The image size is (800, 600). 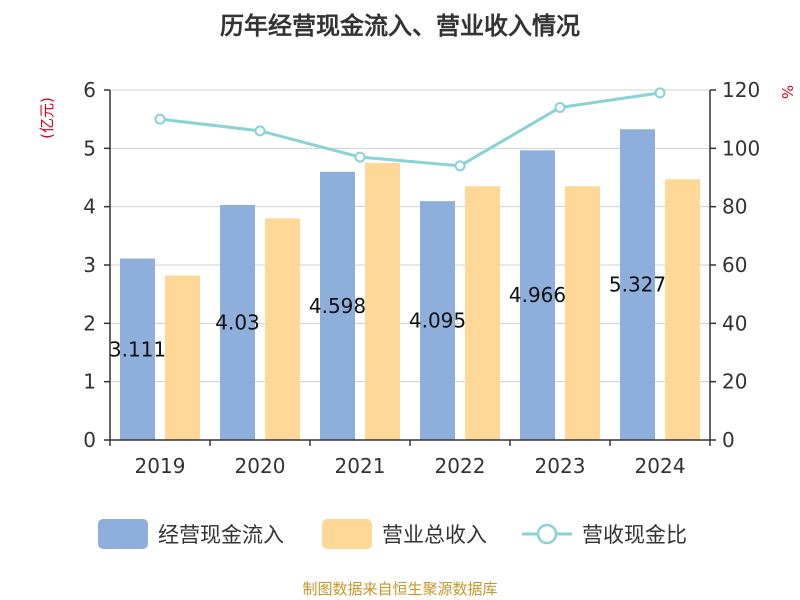 What do you see at coordinates (634, 535) in the screenshot?
I see `legend-label-ratio: 营收现金比` at bounding box center [634, 535].